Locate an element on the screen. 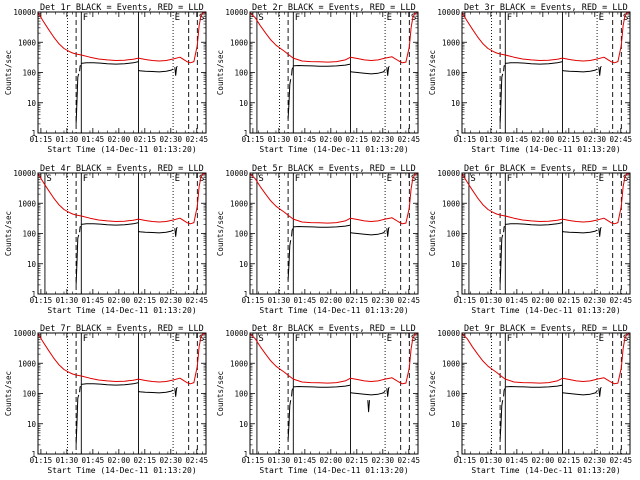 The width and height of the screenshot is (640, 480). panel-title: Det 9r BLACK = Events, RED = LLD is located at coordinates (546, 329).